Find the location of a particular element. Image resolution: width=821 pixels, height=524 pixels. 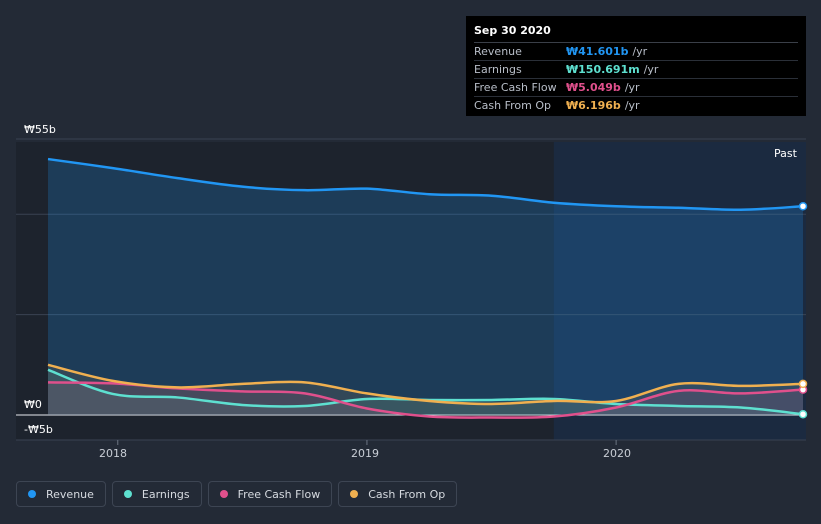

legend-item-cash-from-op: Cash From Op is located at coordinates (398, 494).